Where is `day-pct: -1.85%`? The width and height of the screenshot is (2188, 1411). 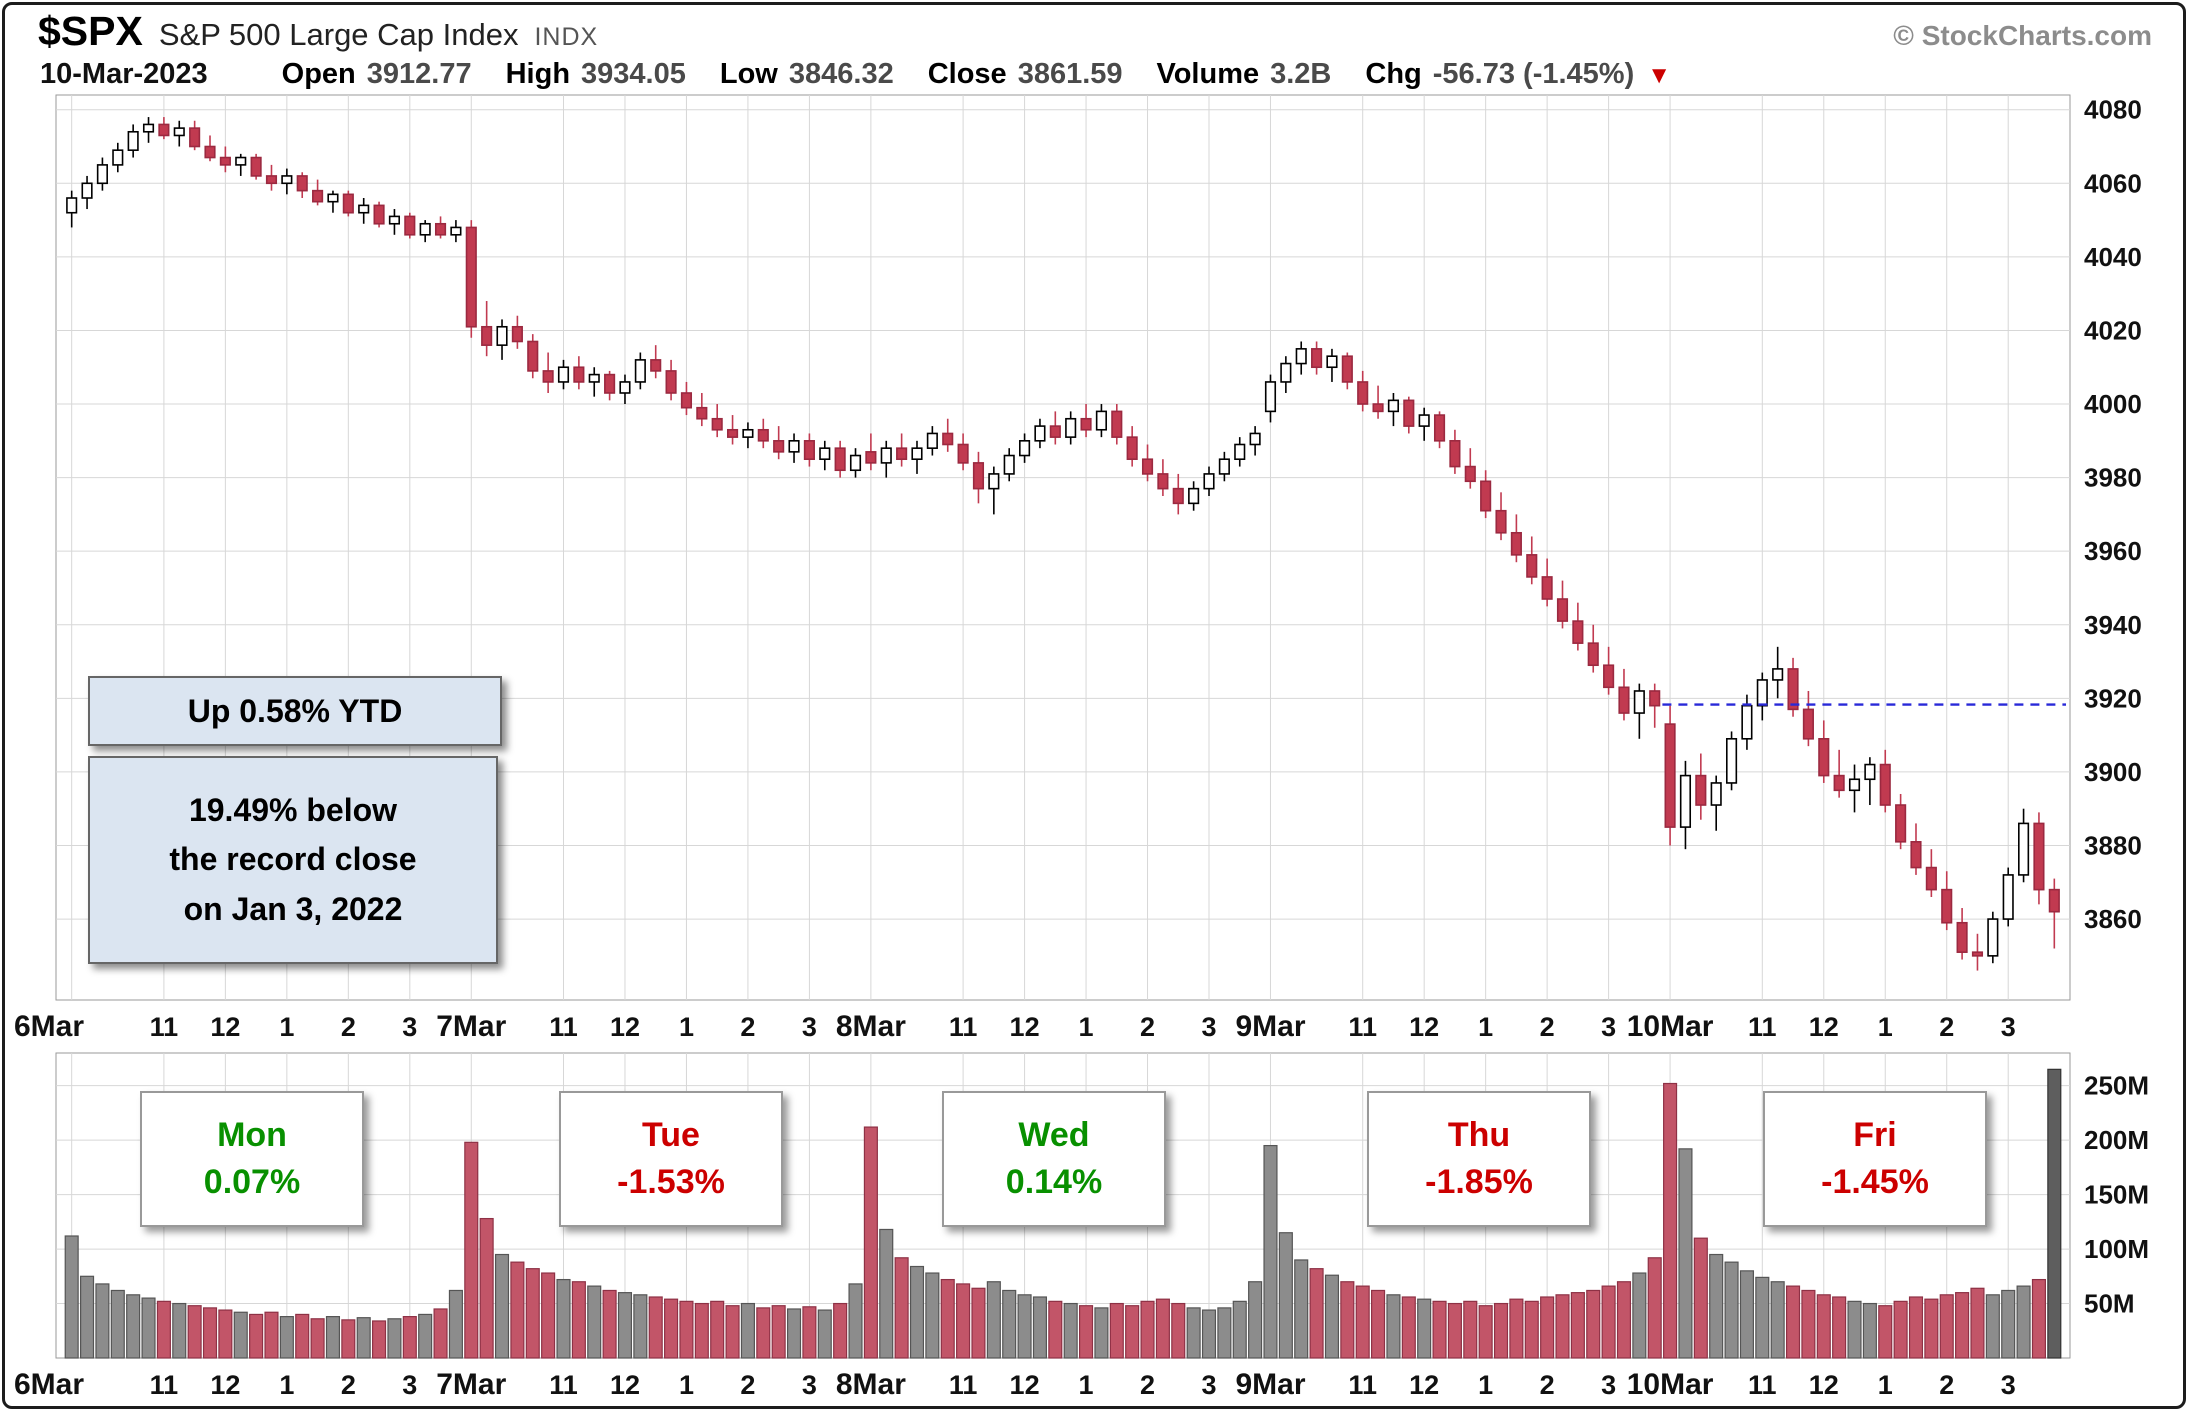 day-pct: -1.85% is located at coordinates (1479, 1182).